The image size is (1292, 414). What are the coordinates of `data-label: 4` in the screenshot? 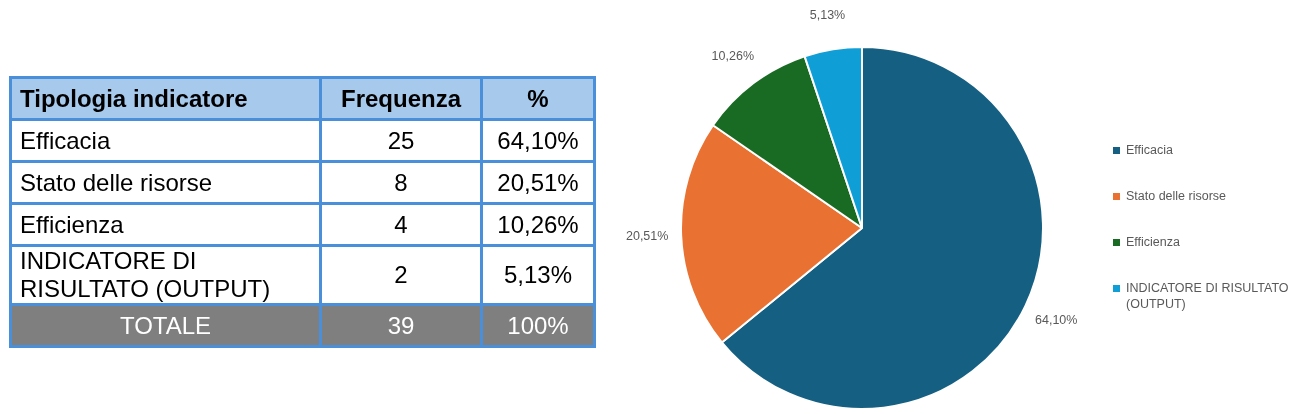 It's located at (401, 224).